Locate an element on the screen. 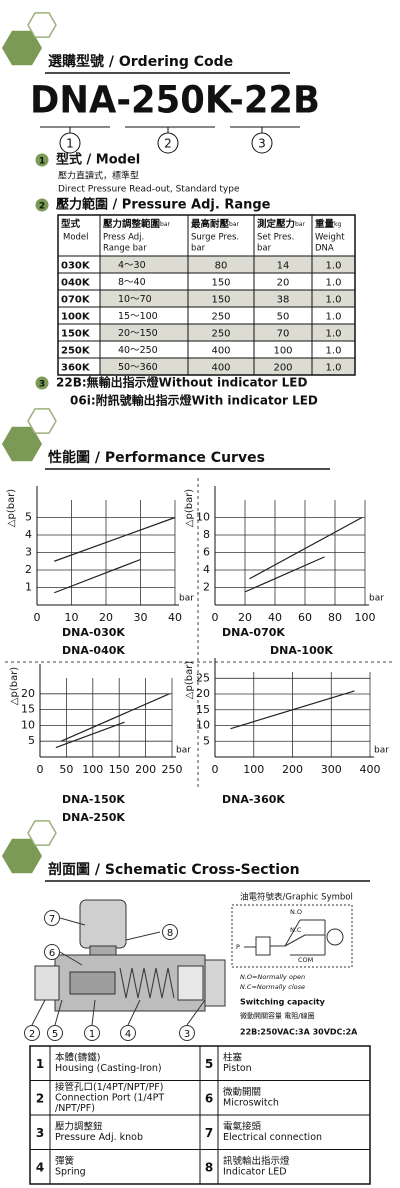 The width and height of the screenshot is (400, 1188). table-cell: 360K is located at coordinates (76, 368).